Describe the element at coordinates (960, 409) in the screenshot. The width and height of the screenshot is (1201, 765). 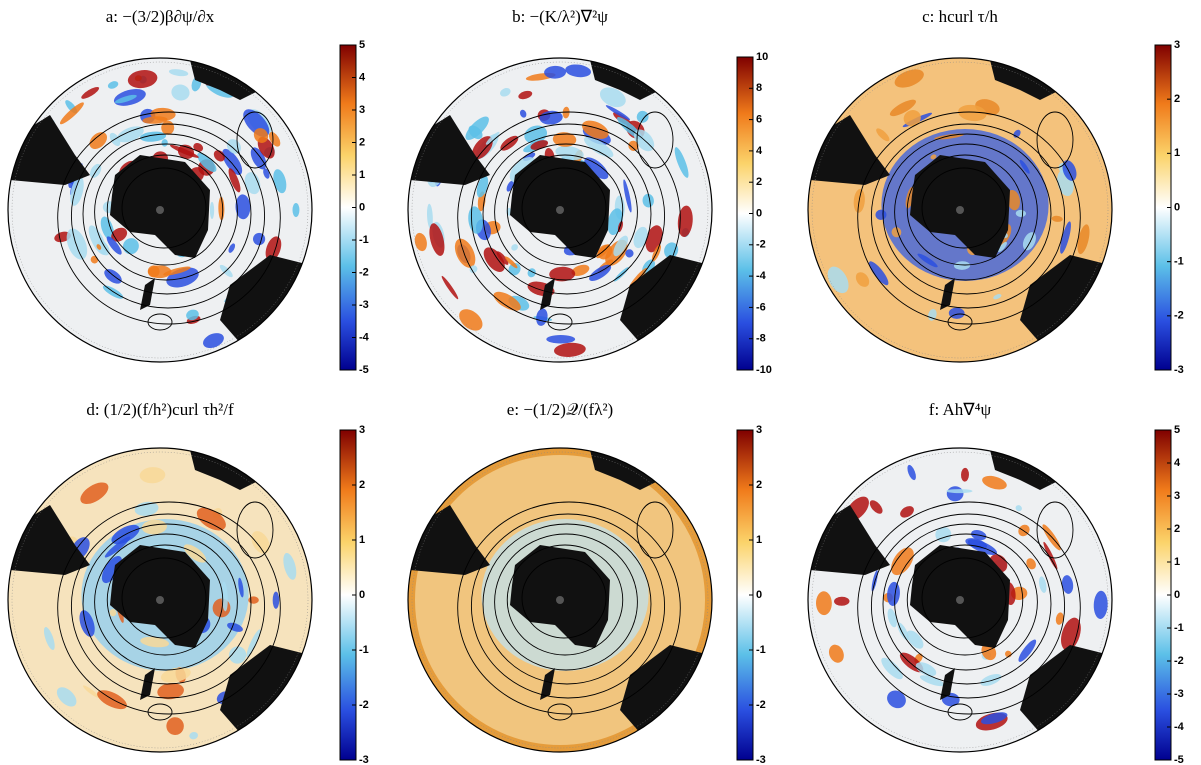
I see `panel-title: f: Ah∇⁴ψ` at that location.